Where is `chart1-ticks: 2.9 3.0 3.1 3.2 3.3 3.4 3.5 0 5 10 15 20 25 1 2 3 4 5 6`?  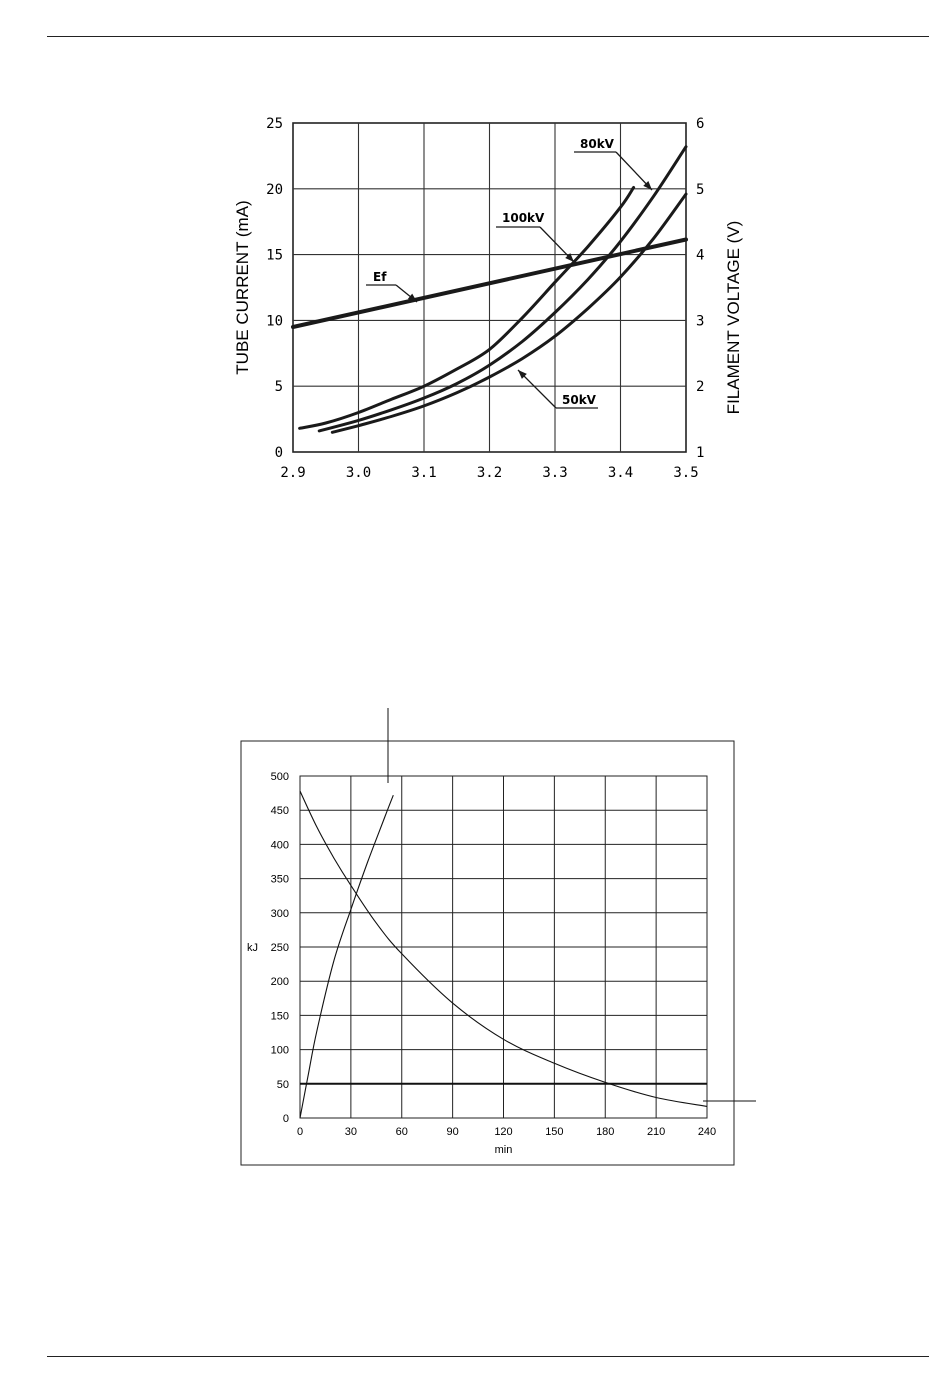 chart1-ticks: 2.9 3.0 3.1 3.2 3.3 3.4 3.5 0 5 10 15 20 25 1 2 3 4 5 6 is located at coordinates (485, 298).